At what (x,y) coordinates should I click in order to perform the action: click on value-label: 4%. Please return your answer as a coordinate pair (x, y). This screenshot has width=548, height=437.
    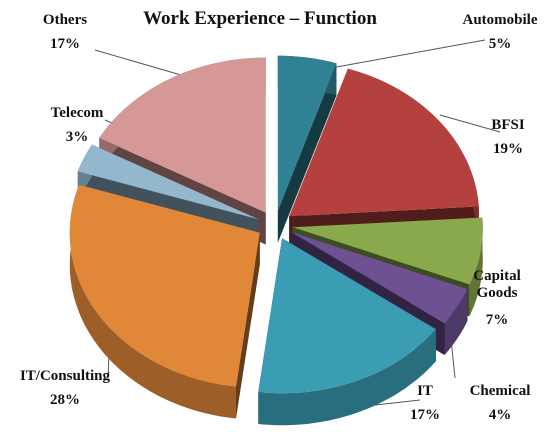
    Looking at the image, I should click on (500, 415).